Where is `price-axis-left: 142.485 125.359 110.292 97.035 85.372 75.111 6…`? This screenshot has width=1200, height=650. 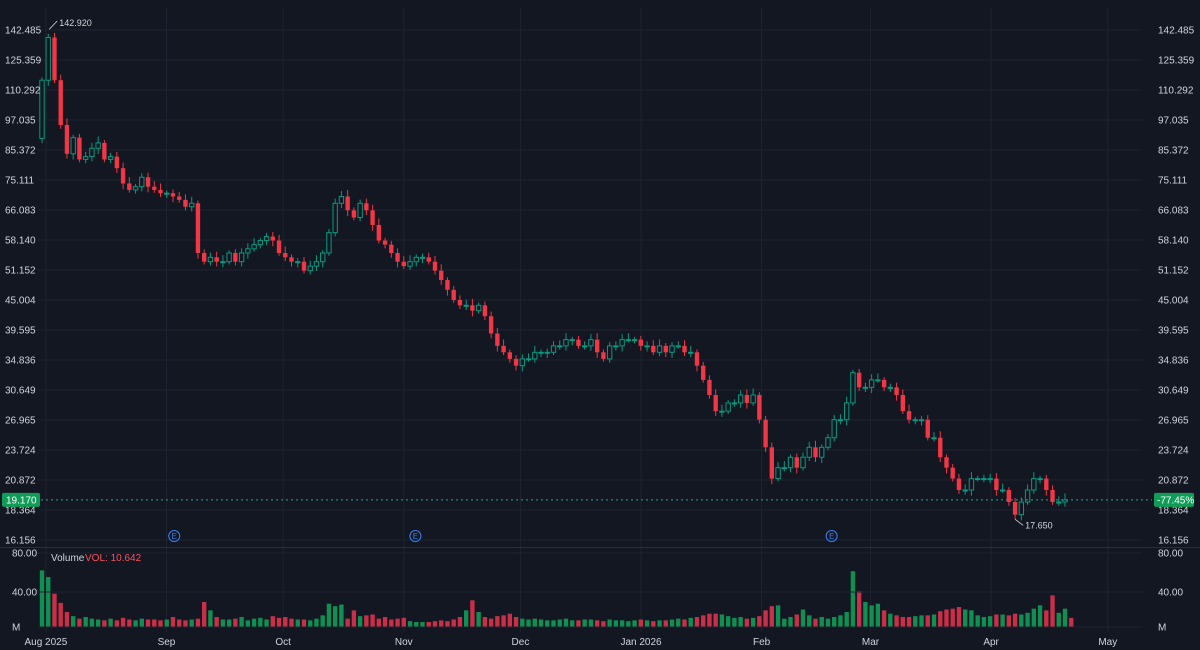
price-axis-left: 142.485 125.359 110.292 97.035 85.372 75.111 6… is located at coordinates (23, 286).